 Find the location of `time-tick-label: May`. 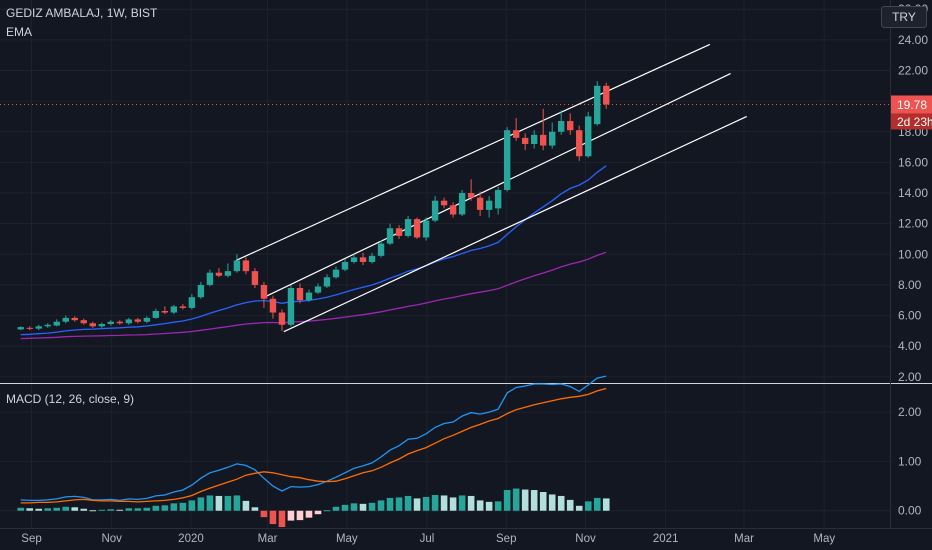

time-tick-label: May is located at coordinates (824, 539).